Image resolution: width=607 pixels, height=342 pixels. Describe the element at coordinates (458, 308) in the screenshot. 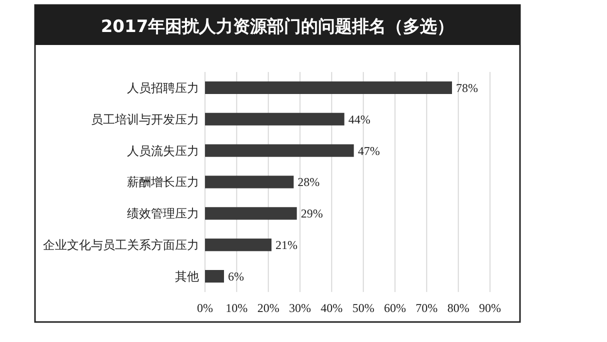

I see `x-tick-label: 80%` at that location.